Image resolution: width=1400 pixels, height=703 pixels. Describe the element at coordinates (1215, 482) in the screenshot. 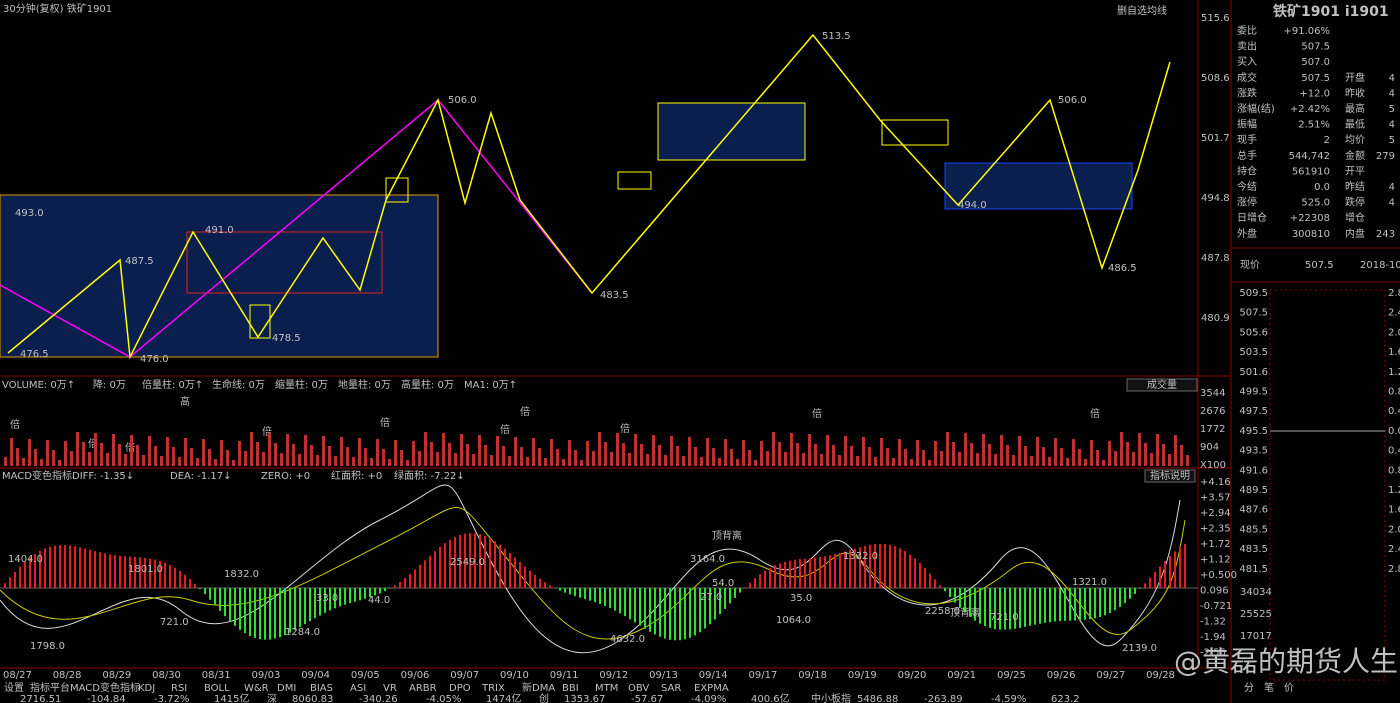

I see `y-tick-label: +4.16` at that location.